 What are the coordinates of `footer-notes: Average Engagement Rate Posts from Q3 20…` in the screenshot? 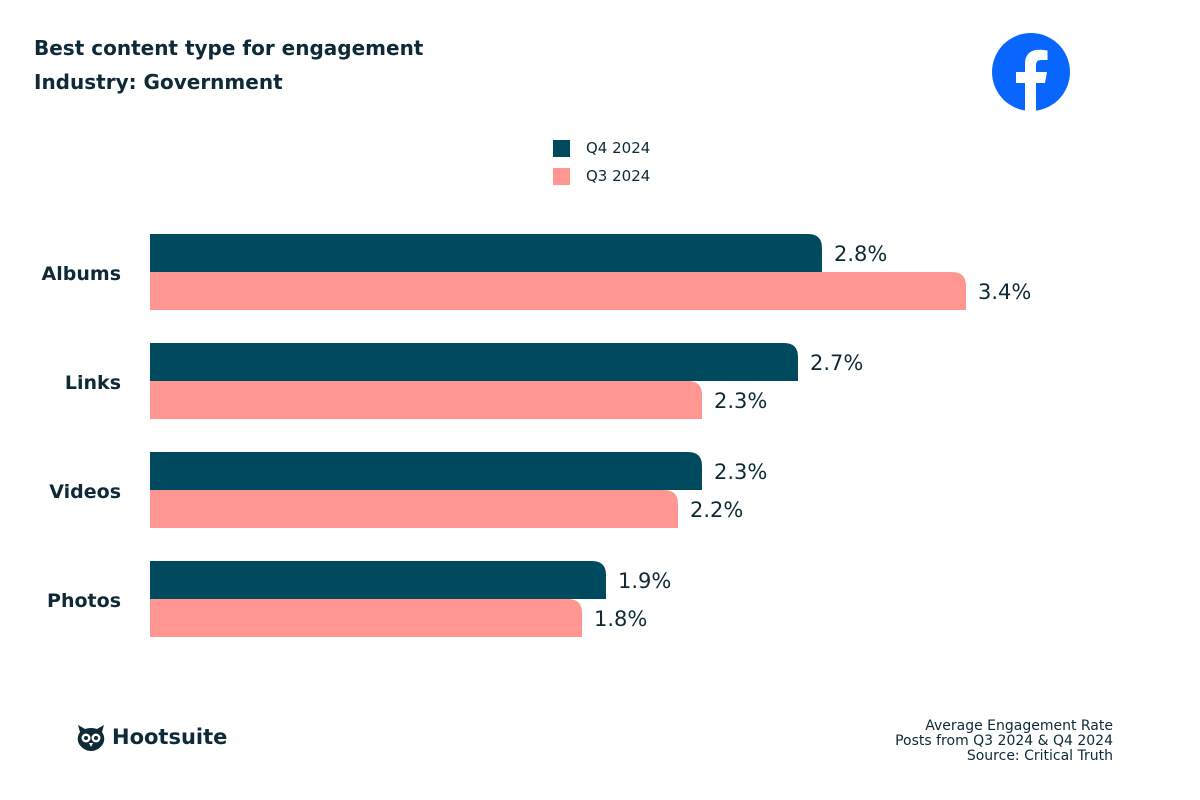 It's located at (1004, 741).